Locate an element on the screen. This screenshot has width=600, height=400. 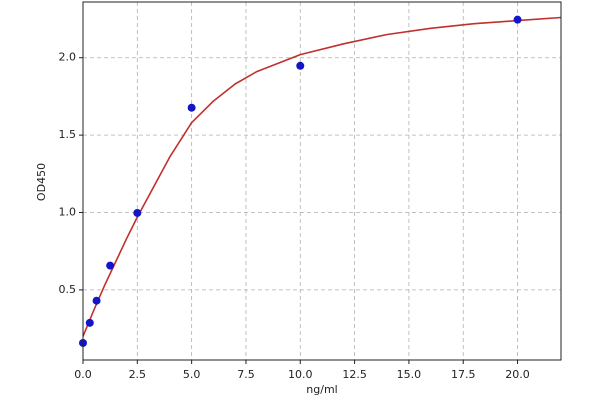
x-tick-label: 17.5 is located at coordinates (463, 374).